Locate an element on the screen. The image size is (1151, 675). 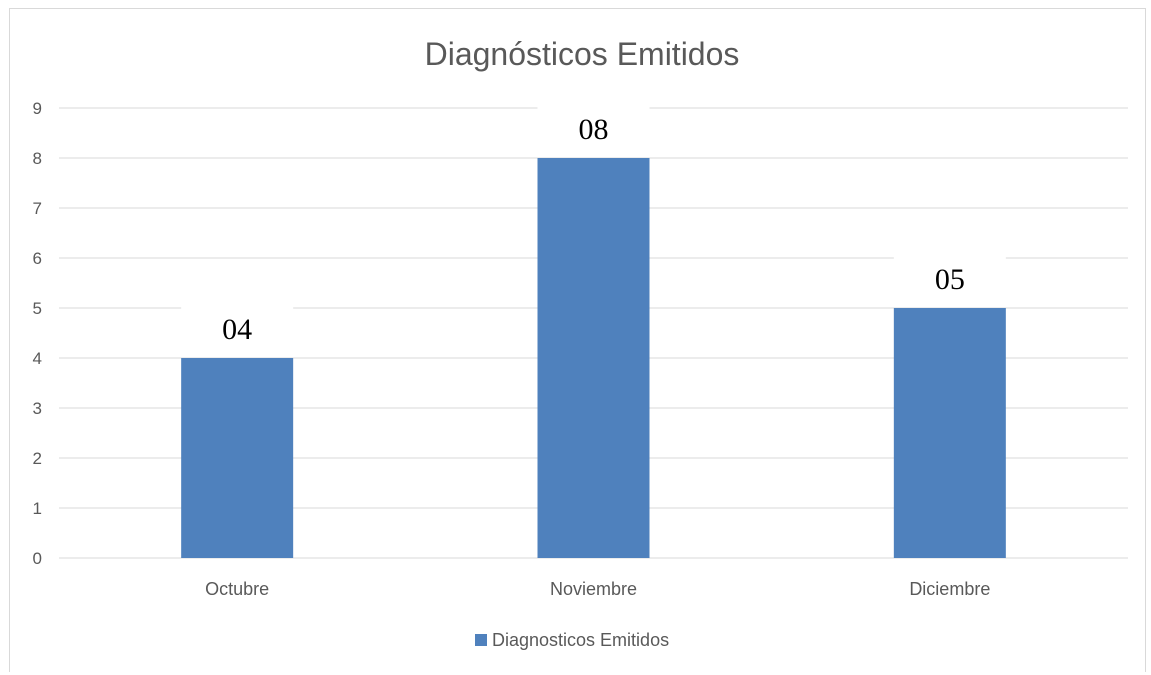
bar-noviembre is located at coordinates (593, 358).